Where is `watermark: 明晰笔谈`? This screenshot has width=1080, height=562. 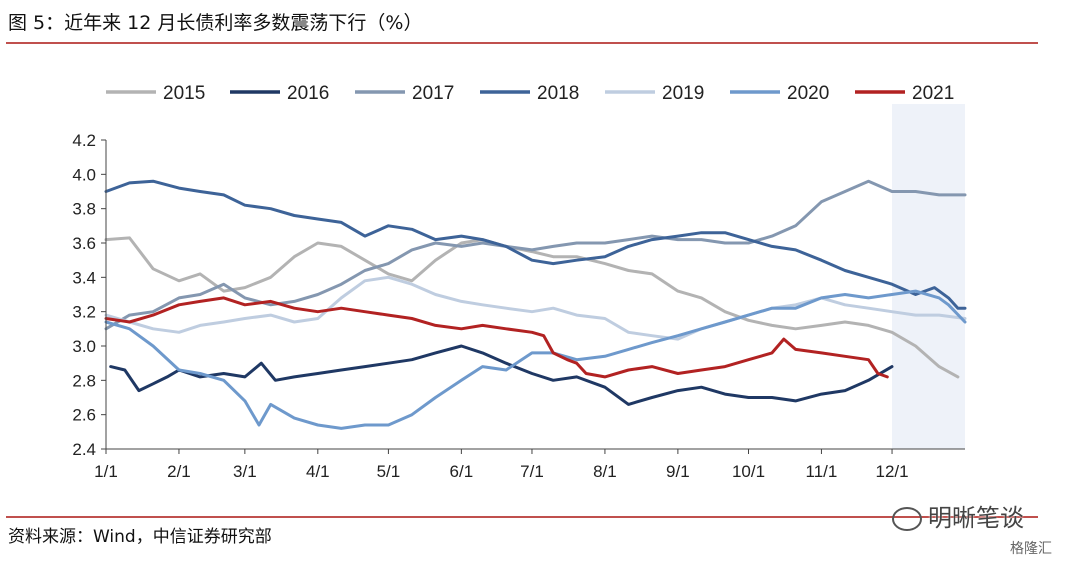
watermark: 明晰笔谈 is located at coordinates (958, 515).